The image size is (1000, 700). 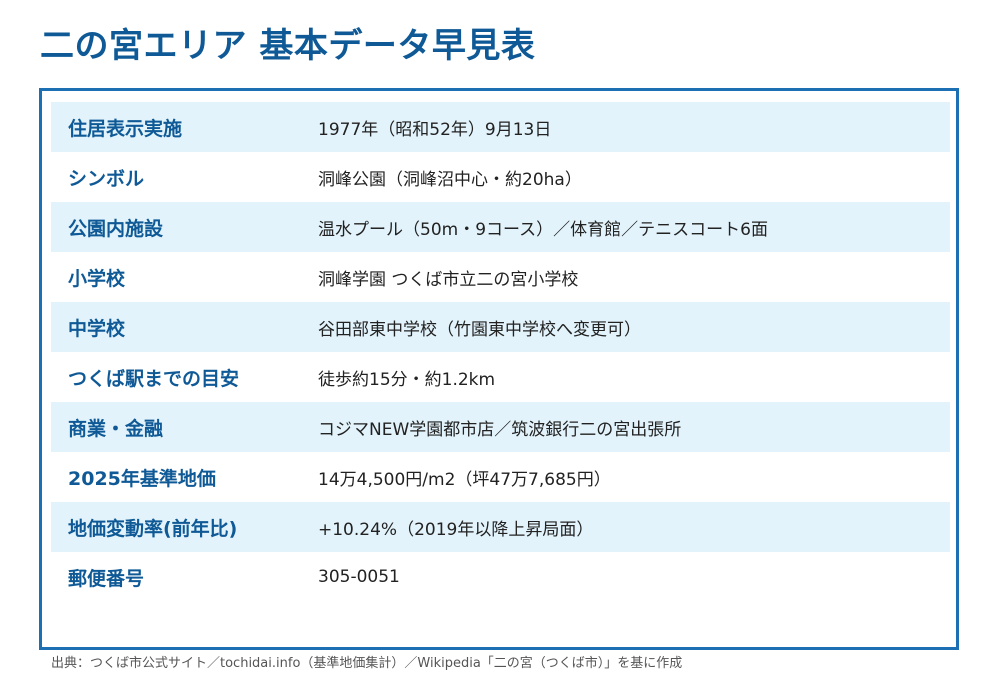 What do you see at coordinates (359, 577) in the screenshot?
I see `row-value: 305-0051` at bounding box center [359, 577].